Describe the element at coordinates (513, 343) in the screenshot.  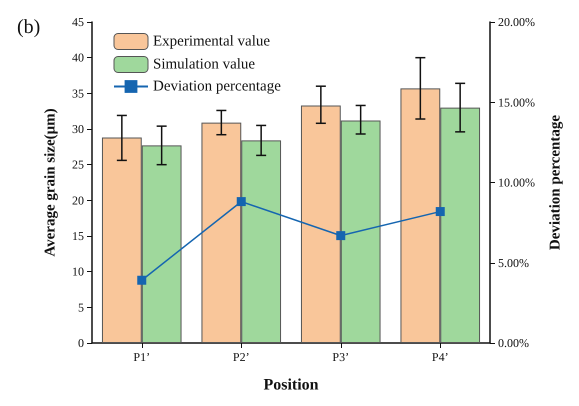
I see `y2-tick-label: 0.00%` at that location.